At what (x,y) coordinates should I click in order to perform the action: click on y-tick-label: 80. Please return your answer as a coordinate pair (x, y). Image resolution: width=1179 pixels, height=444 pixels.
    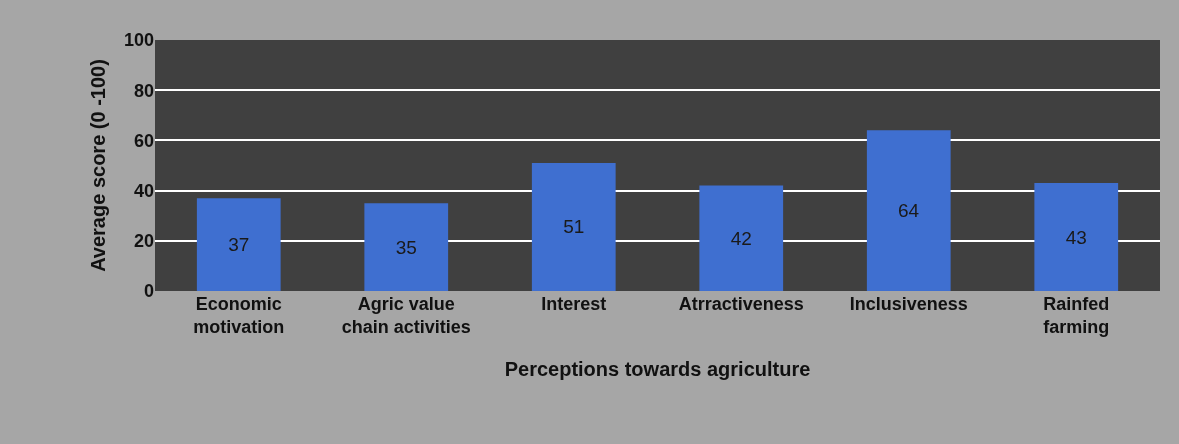
    Looking at the image, I should click on (143, 90).